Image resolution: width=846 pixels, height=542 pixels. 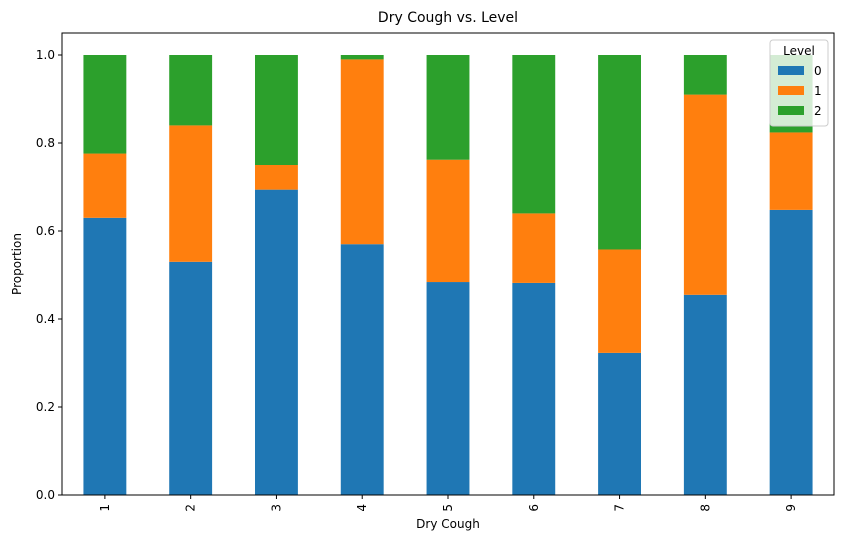 What do you see at coordinates (534, 388) in the screenshot?
I see `bar-cat6-level0` at bounding box center [534, 388].